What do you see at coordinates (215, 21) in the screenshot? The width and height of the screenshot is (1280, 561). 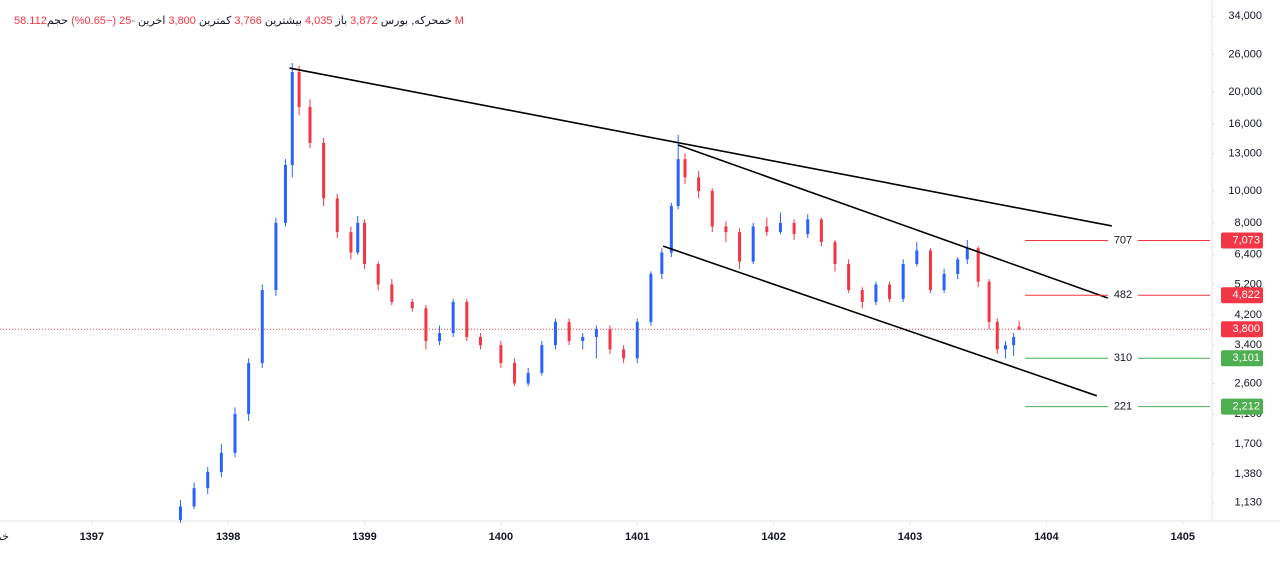 I see `header-item: کمترین` at bounding box center [215, 21].